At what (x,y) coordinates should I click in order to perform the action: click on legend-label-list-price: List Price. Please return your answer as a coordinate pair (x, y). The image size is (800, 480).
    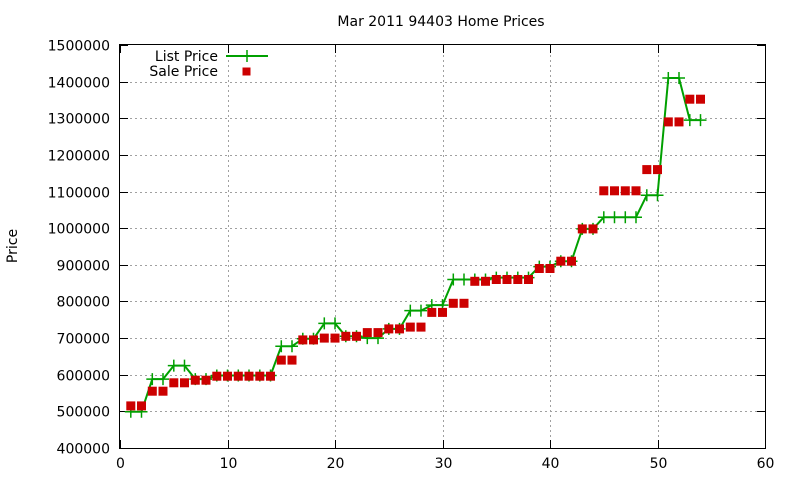
    Looking at the image, I should click on (186, 57).